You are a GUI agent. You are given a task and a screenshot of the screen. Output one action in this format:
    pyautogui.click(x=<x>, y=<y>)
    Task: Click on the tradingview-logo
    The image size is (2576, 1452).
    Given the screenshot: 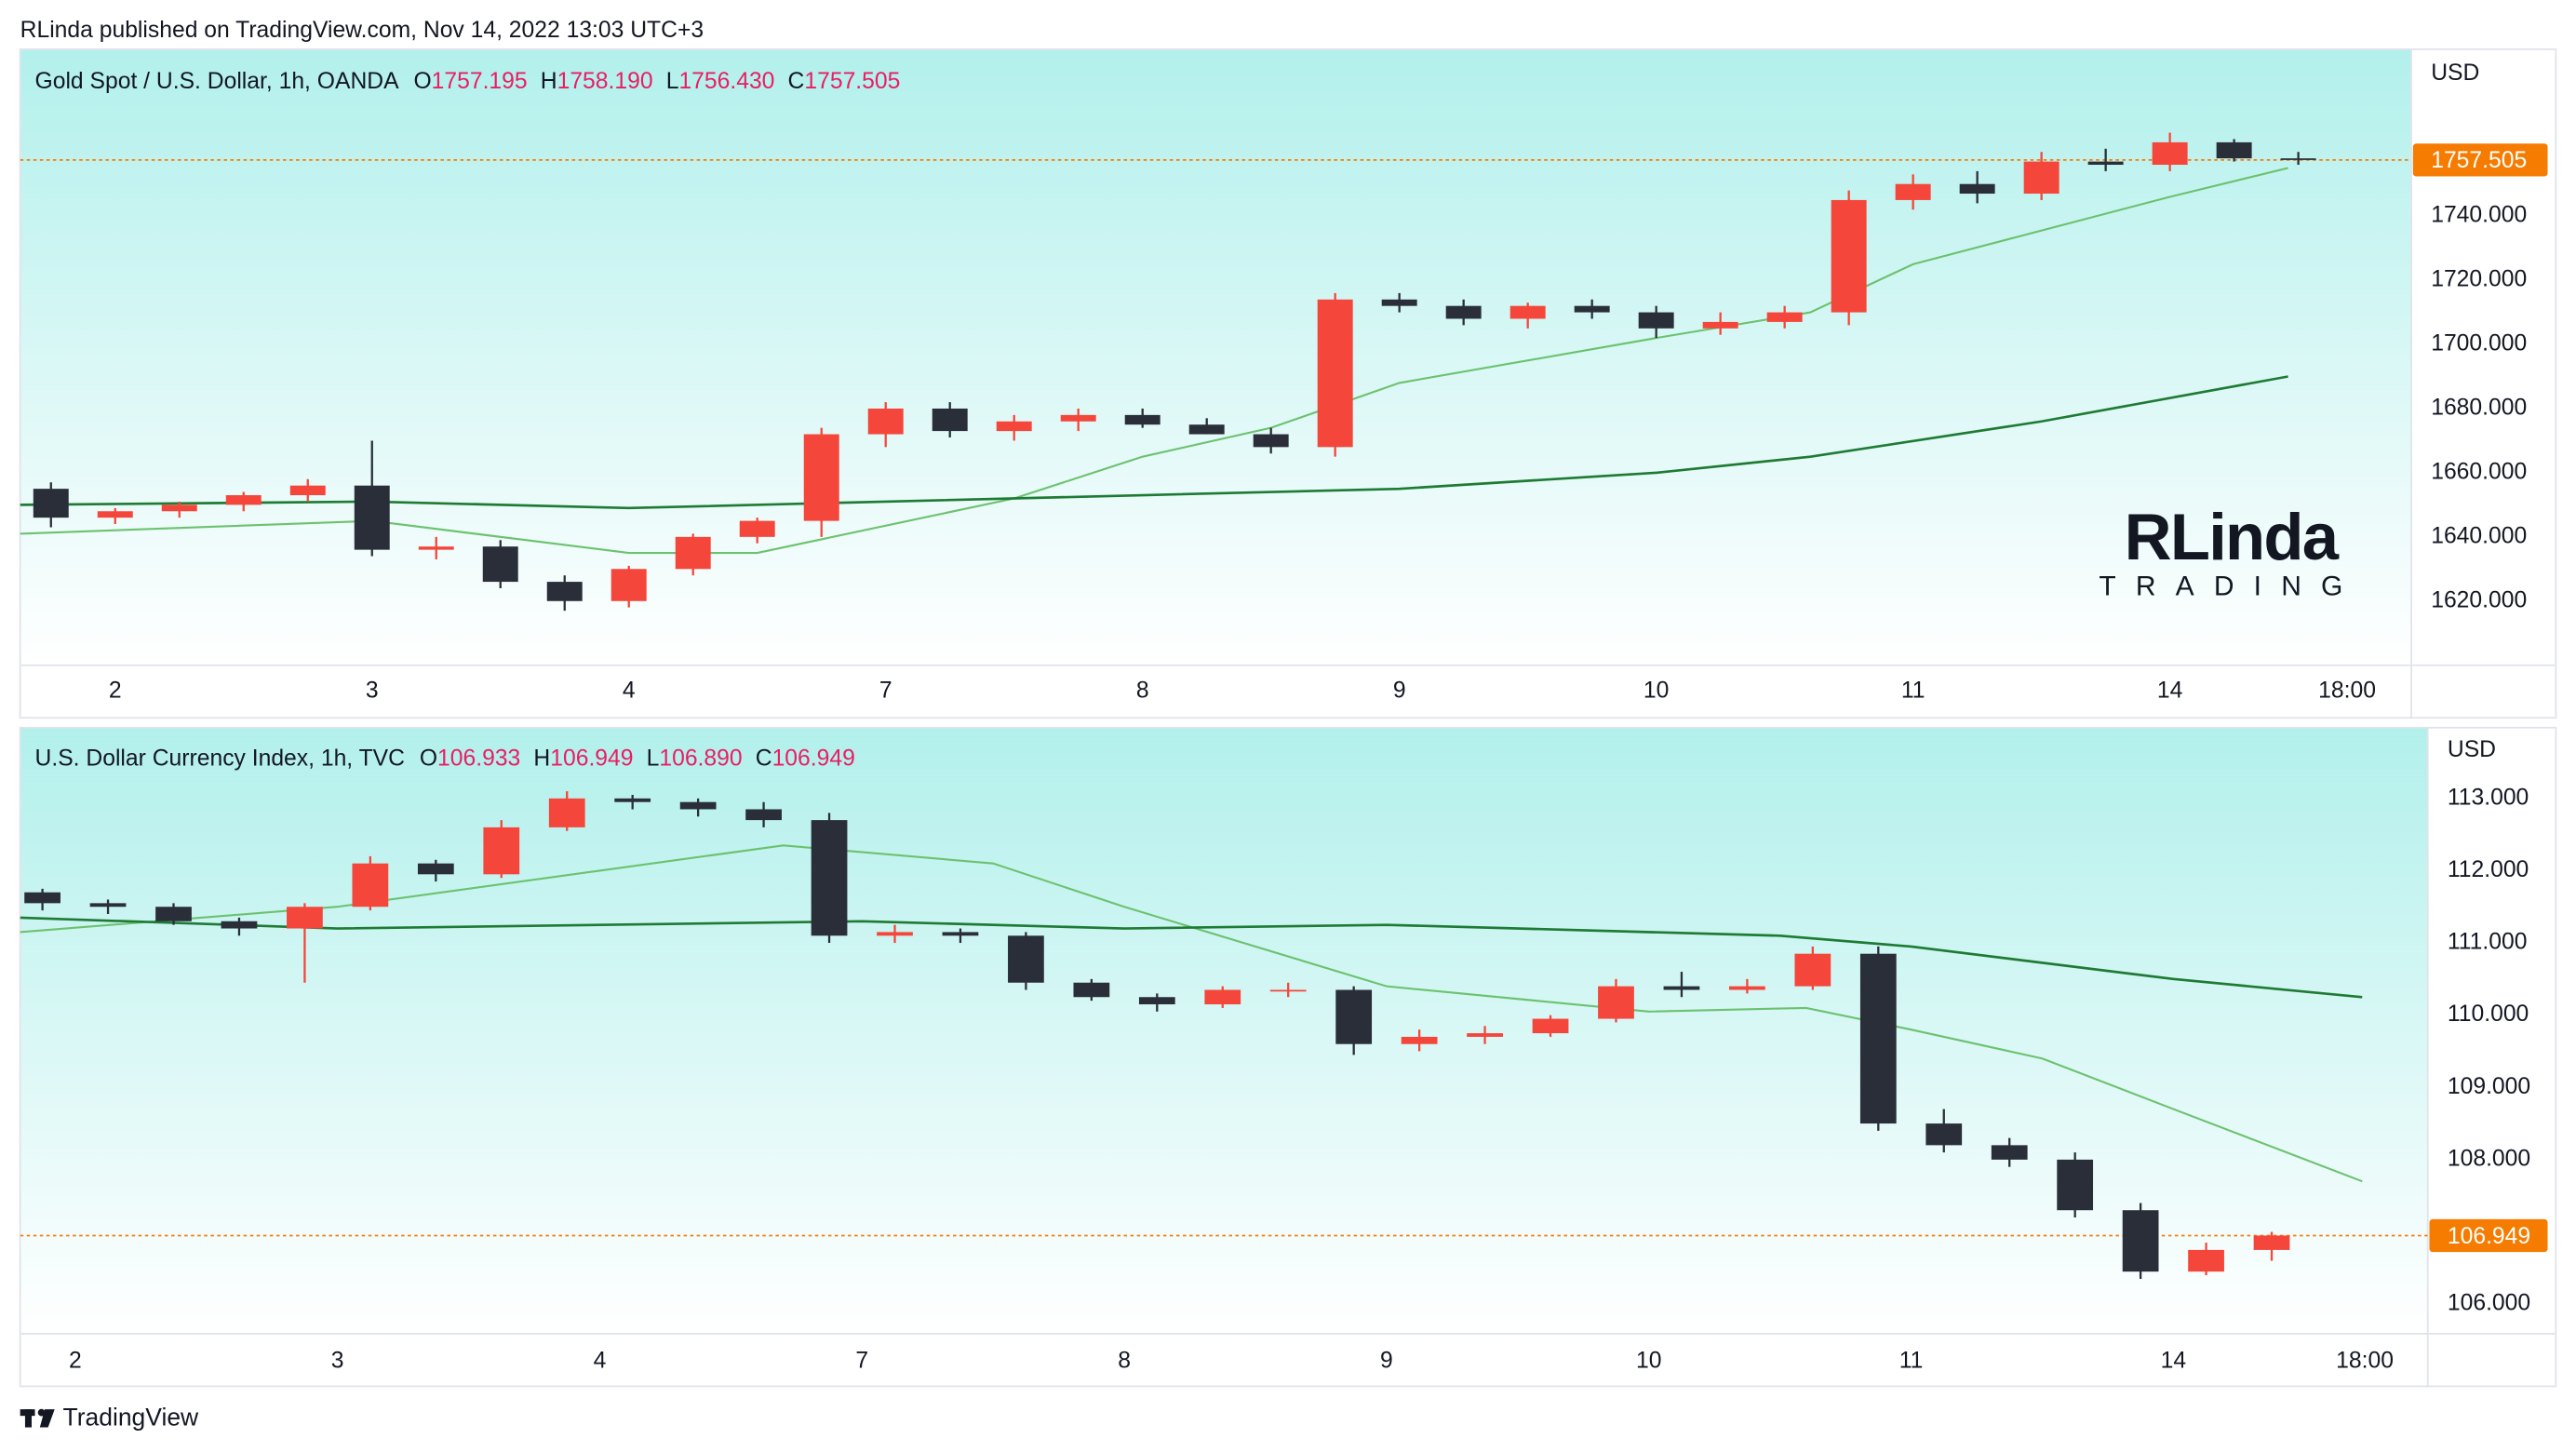 What is the action you would take?
    pyautogui.click(x=37, y=1418)
    